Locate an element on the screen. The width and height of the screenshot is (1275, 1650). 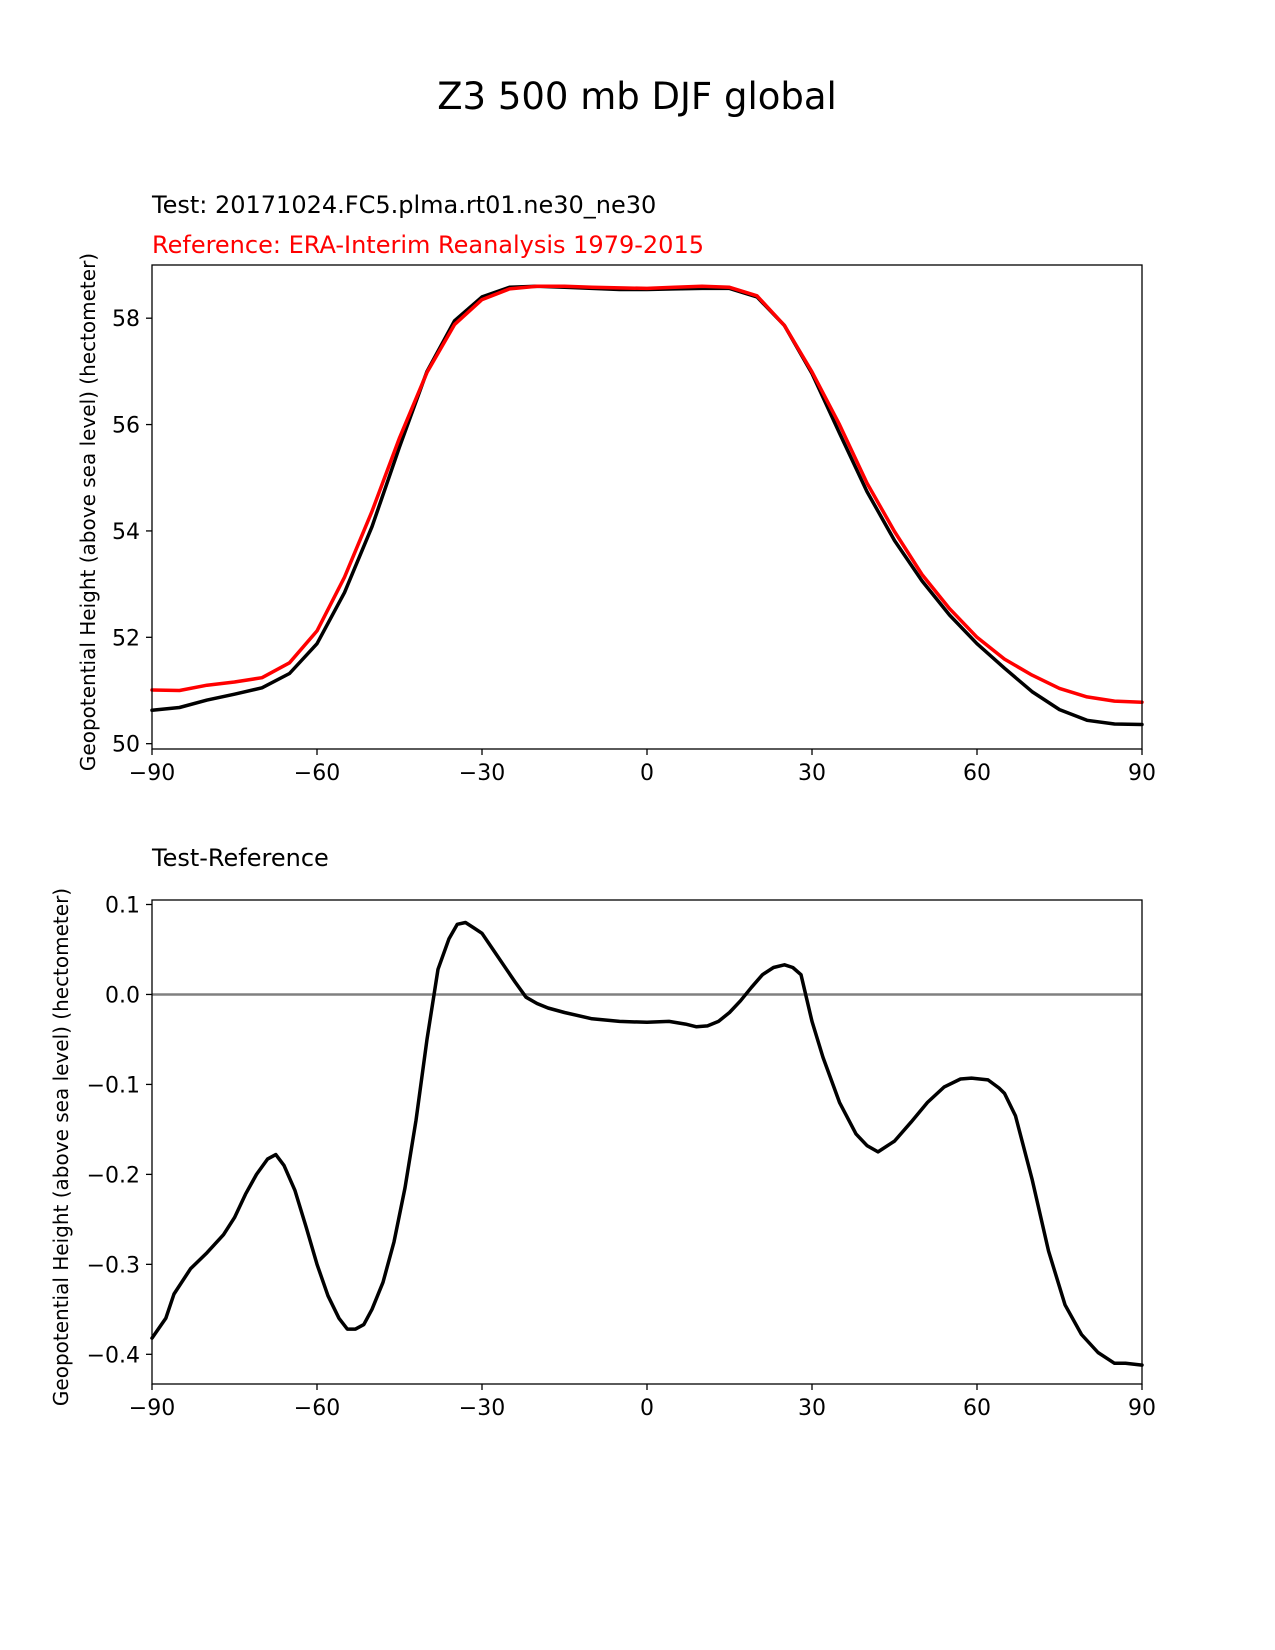
top-x-tick-label: −90 is located at coordinates (152, 773).